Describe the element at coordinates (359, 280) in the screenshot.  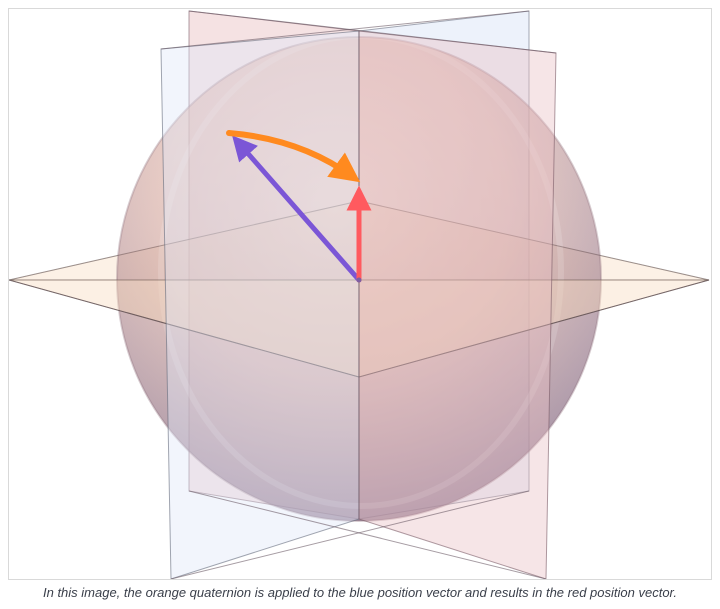
I see `vector-origin` at that location.